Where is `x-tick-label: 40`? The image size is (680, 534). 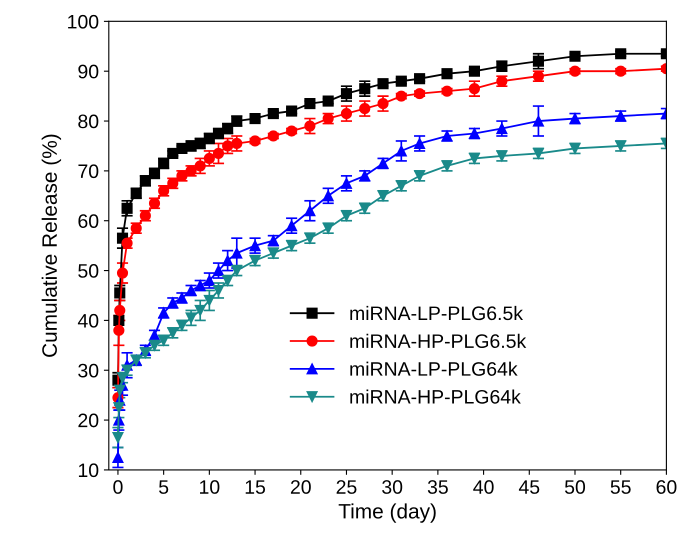
x-tick-label: 40 is located at coordinates (483, 487).